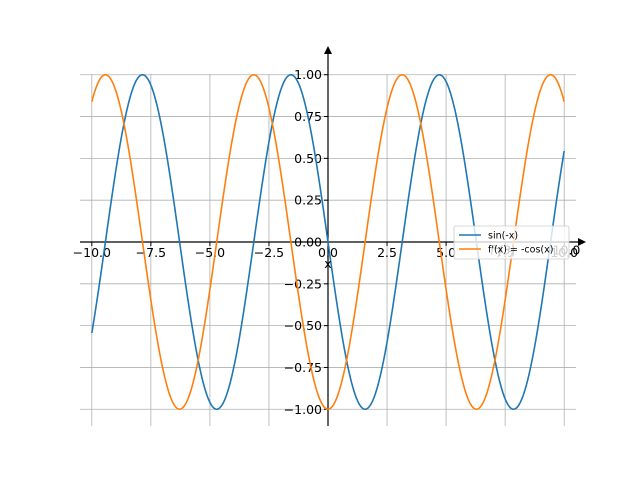 The width and height of the screenshot is (640, 480). What do you see at coordinates (269, 252) in the screenshot?
I see `x-tick-label: −2.5` at bounding box center [269, 252].